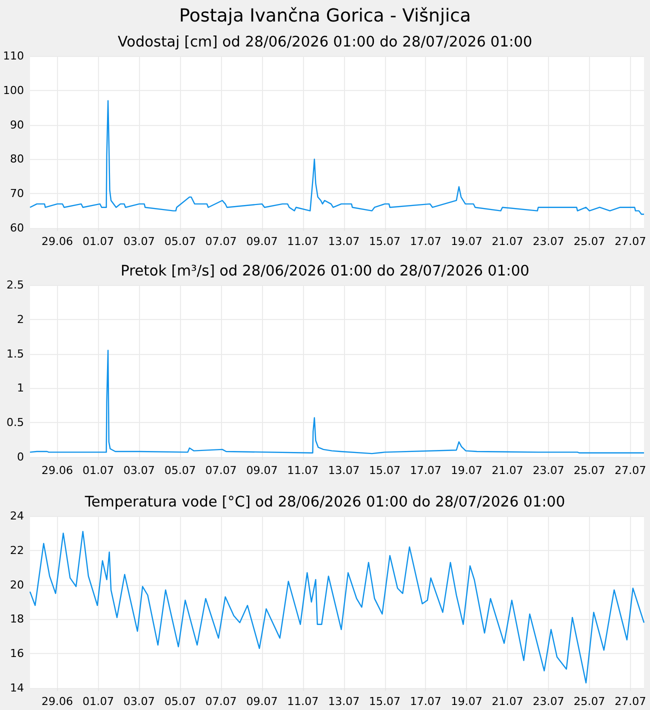  What do you see at coordinates (17, 228) in the screenshot?
I see `y-tick-label: 60` at bounding box center [17, 228].